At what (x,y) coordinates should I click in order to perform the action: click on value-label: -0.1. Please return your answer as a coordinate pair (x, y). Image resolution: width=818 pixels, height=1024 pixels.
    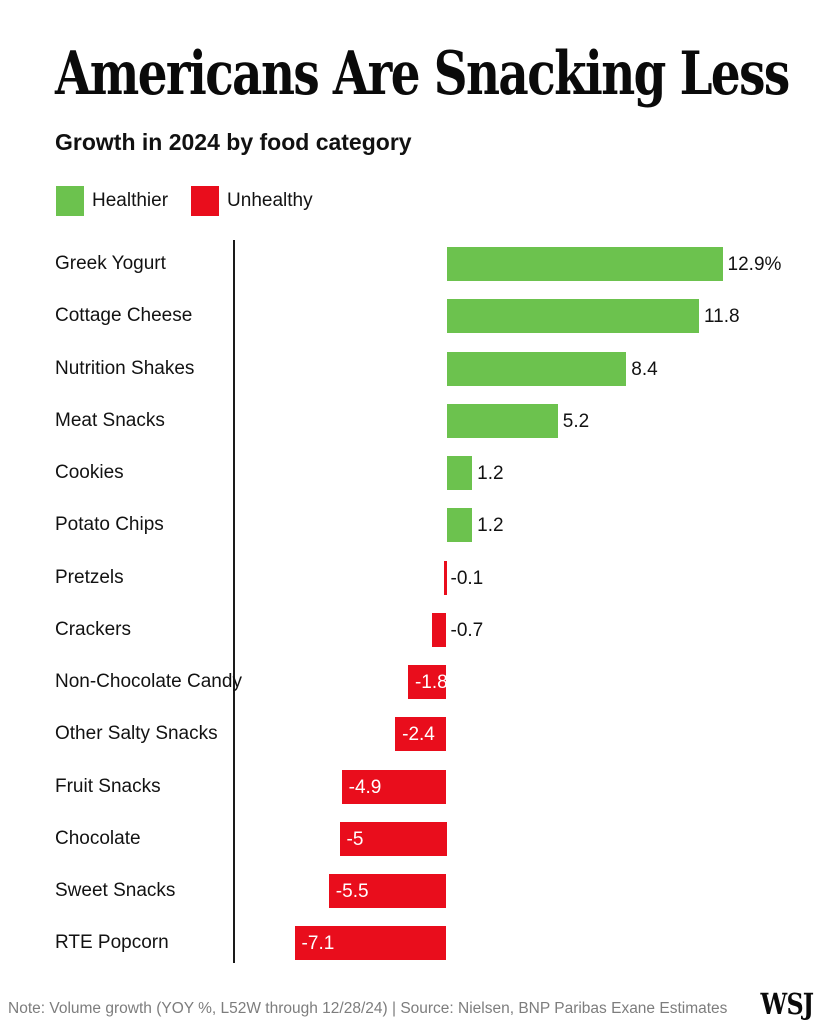
    Looking at the image, I should click on (467, 578).